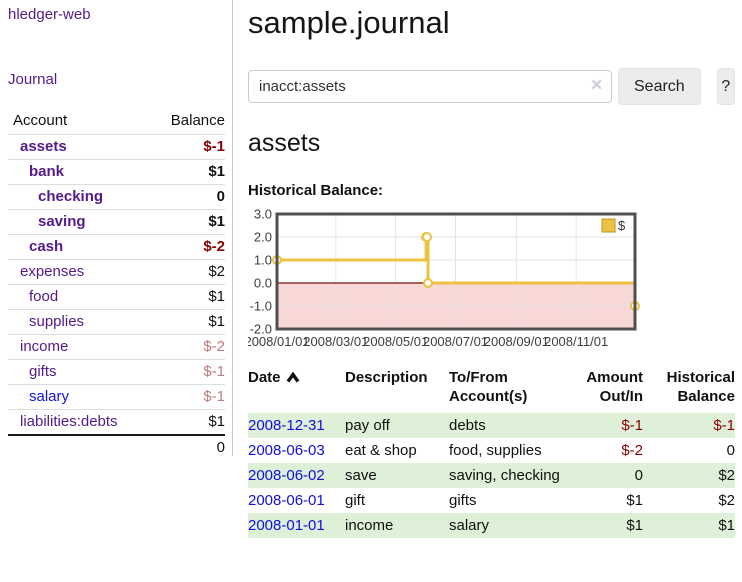 This screenshot has height=582, width=742. Describe the element at coordinates (386, 377) in the screenshot. I see `column-header-description: Description` at that location.